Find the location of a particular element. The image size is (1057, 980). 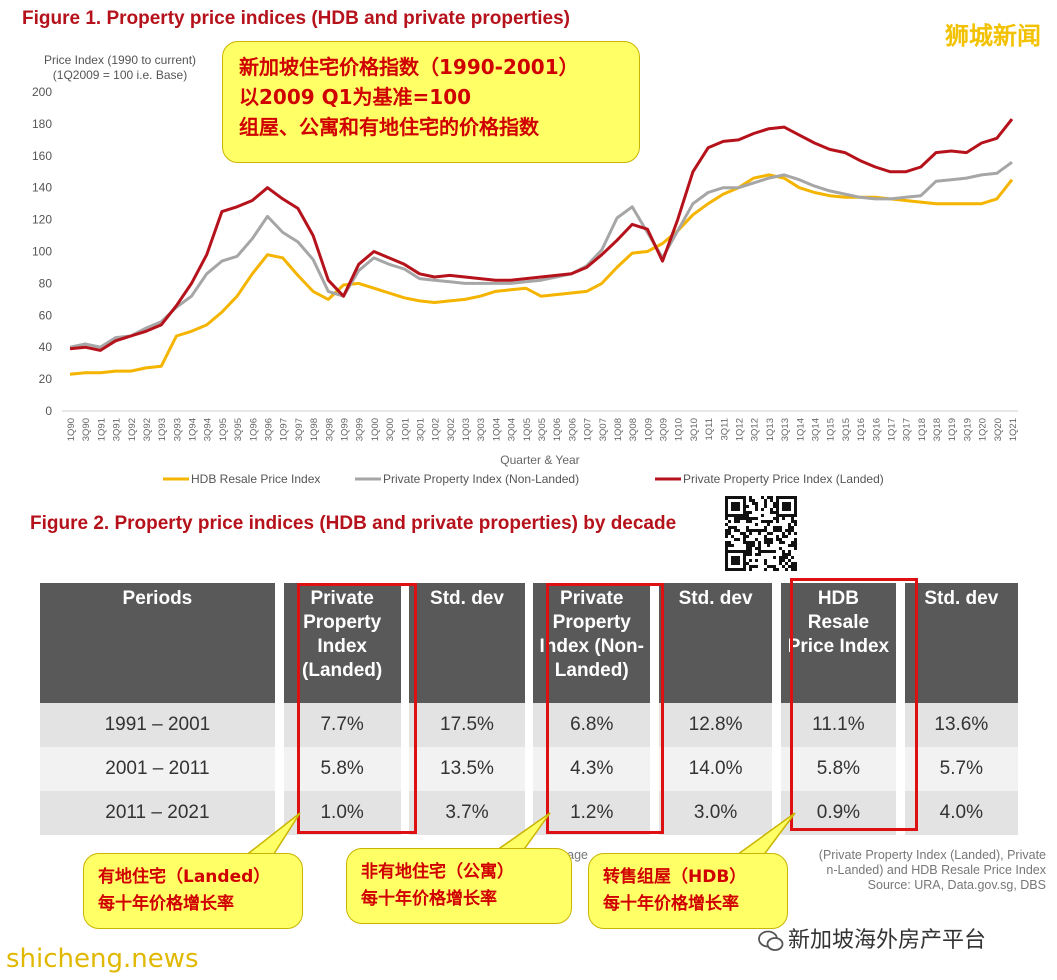

value-cell: 5.7% is located at coordinates (961, 769).